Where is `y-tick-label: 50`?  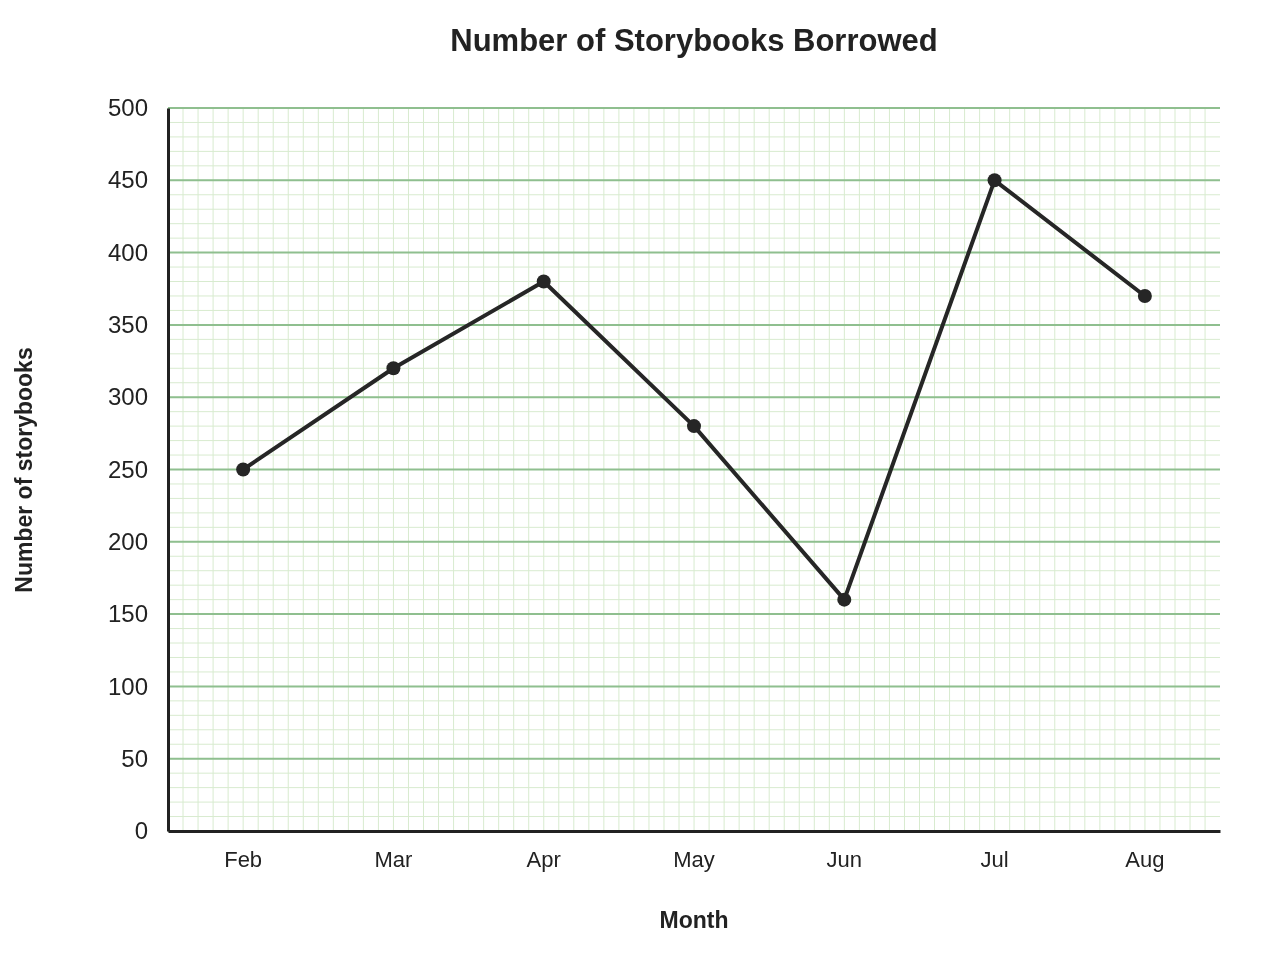
y-tick-label: 50 is located at coordinates (134, 758).